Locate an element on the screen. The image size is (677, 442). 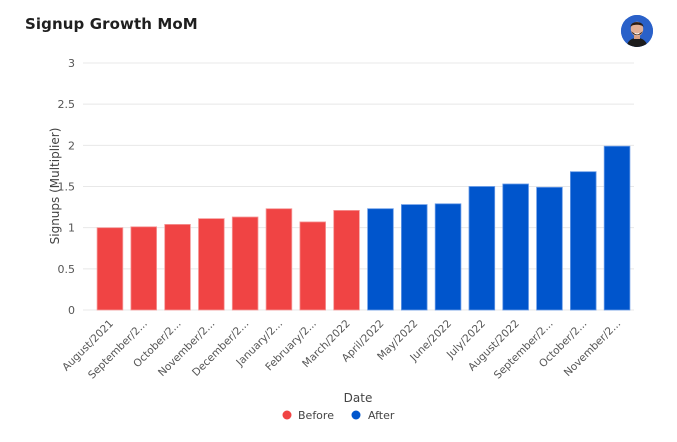
chart-title: Signup Growth MoM is located at coordinates (111, 24).